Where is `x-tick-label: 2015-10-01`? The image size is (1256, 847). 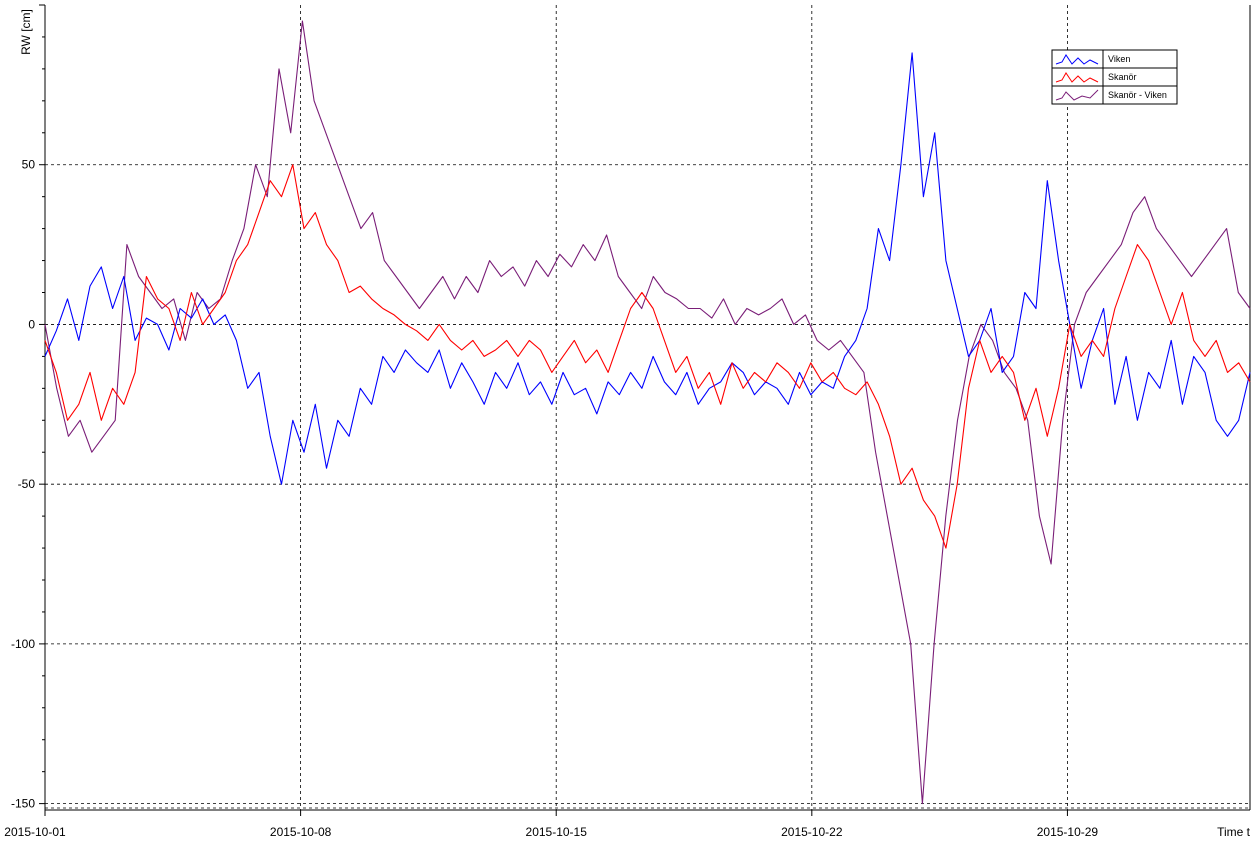
x-tick-label: 2015-10-01 is located at coordinates (35, 832).